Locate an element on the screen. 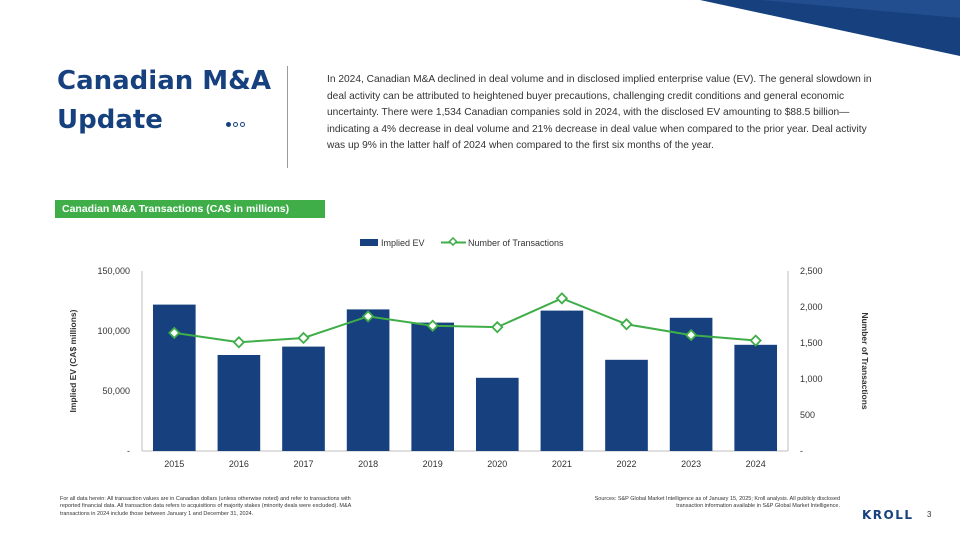 The image size is (960, 539). y-tick-label: - is located at coordinates (128, 451).